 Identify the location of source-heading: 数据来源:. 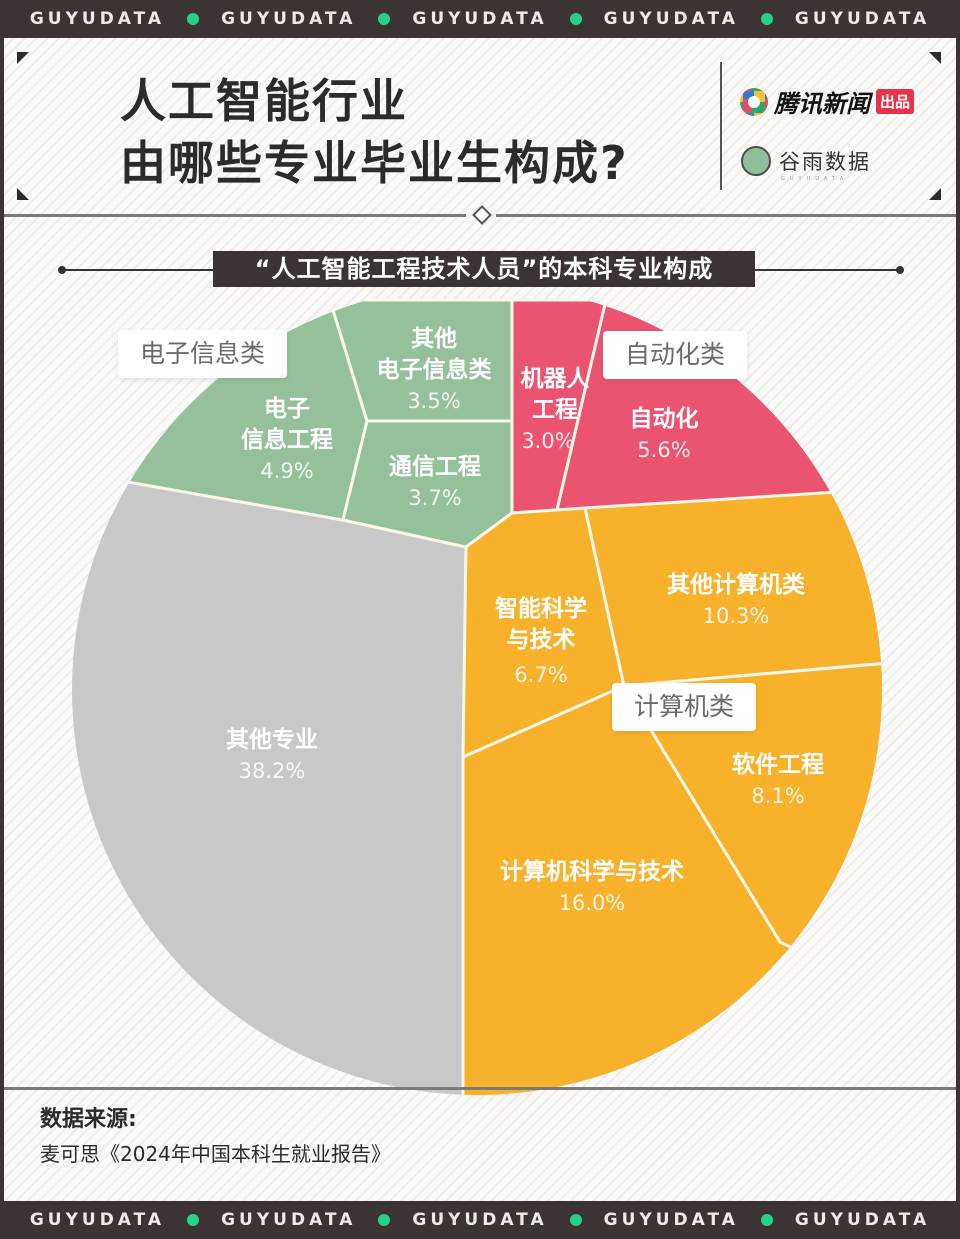
(88, 1119).